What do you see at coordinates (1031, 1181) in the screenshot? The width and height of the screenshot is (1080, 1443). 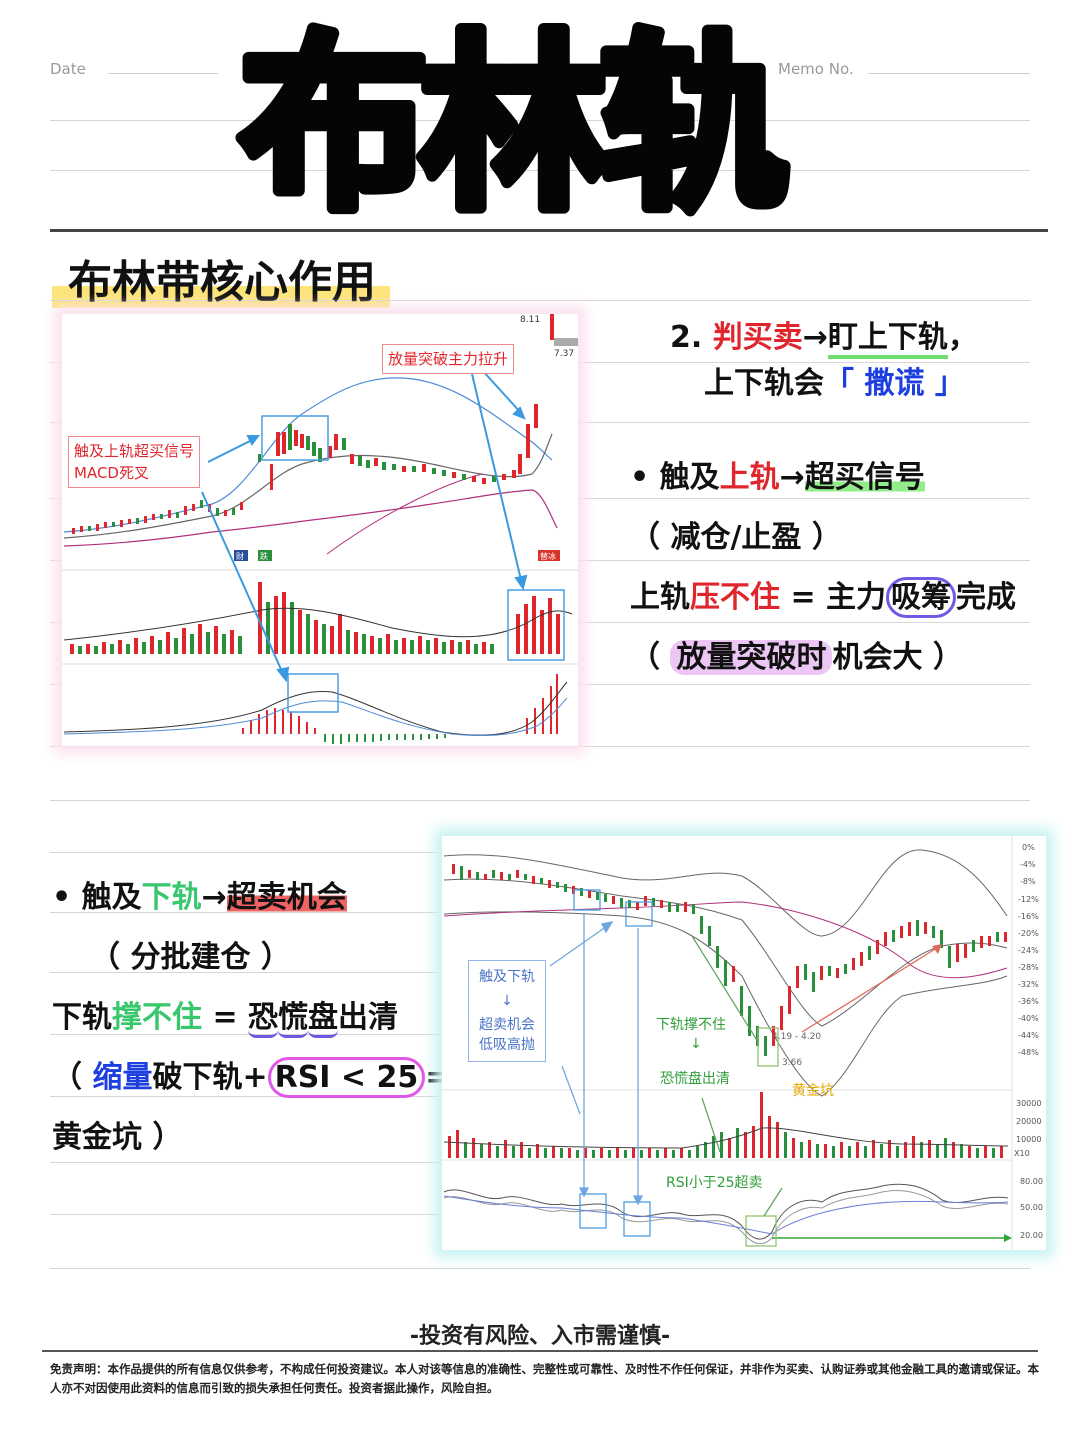 I see `rsi-tick: 80.00` at bounding box center [1031, 1181].